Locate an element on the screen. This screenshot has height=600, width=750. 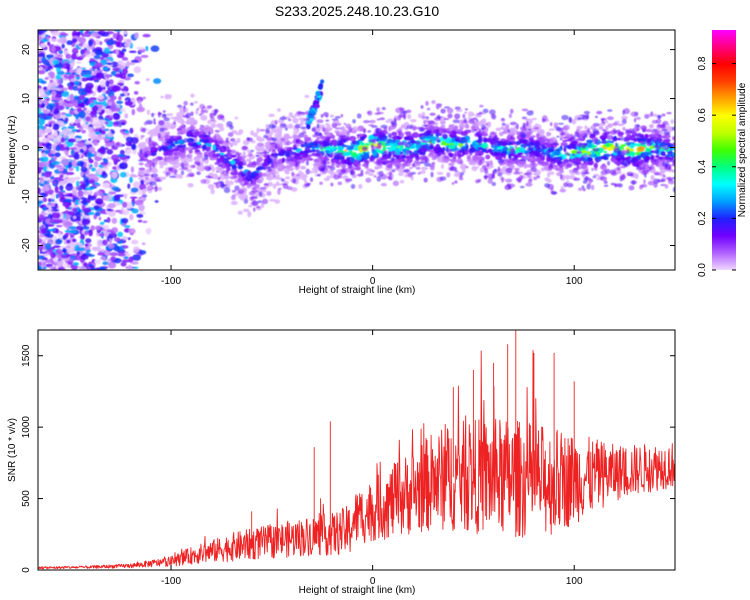
colorbar-tick-label: 0.6 is located at coordinates (702, 115).